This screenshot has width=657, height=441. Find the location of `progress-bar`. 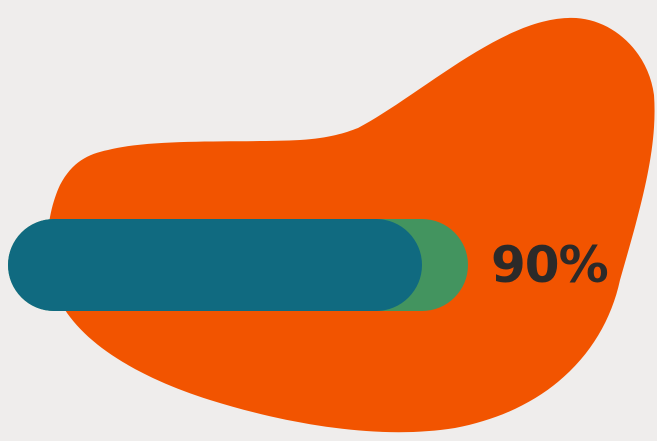

progress-bar is located at coordinates (238, 265).